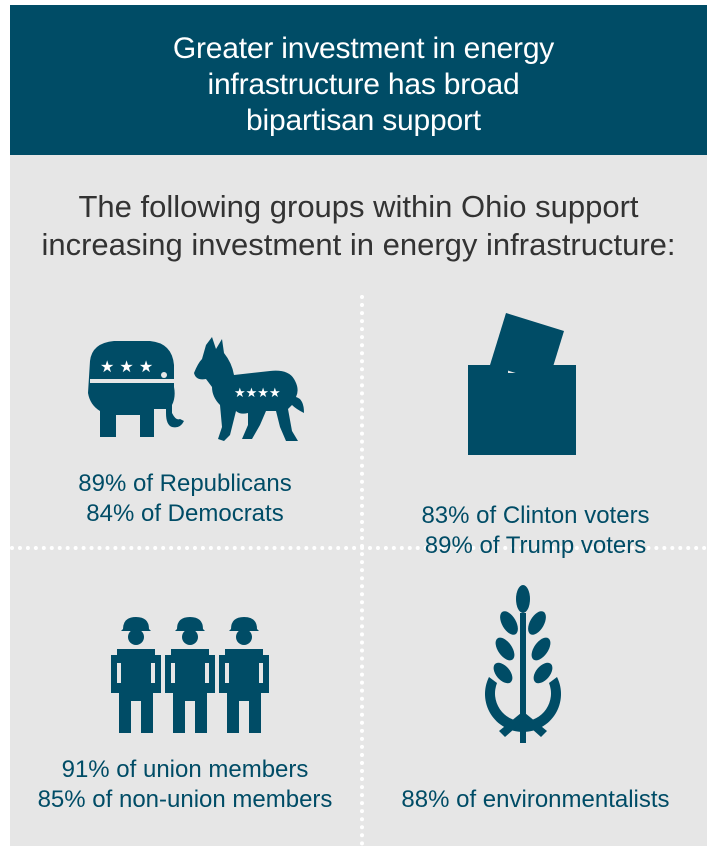 The width and height of the screenshot is (707, 846). I want to click on header-title-line-3: bipartisan support, so click(363, 120).